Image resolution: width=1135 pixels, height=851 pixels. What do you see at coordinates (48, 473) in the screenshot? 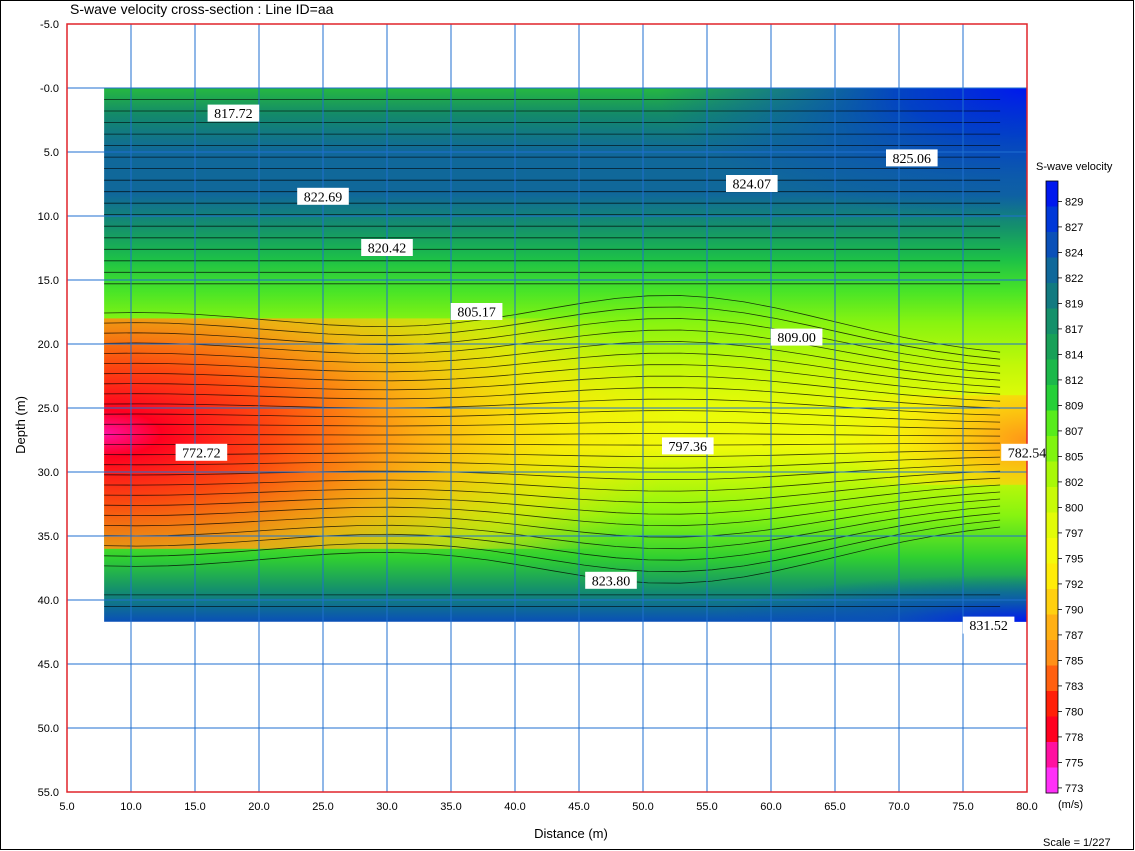
I see `y-tick-label: 30.0` at bounding box center [48, 473].